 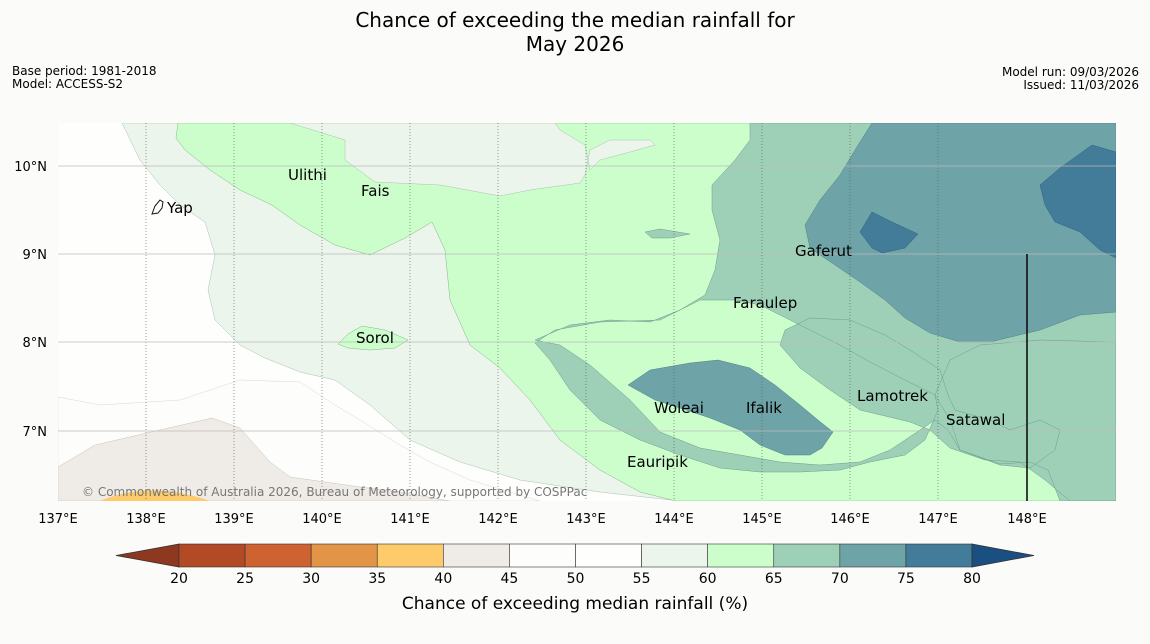 I want to click on colorbar-tick: 35, so click(x=377, y=579).